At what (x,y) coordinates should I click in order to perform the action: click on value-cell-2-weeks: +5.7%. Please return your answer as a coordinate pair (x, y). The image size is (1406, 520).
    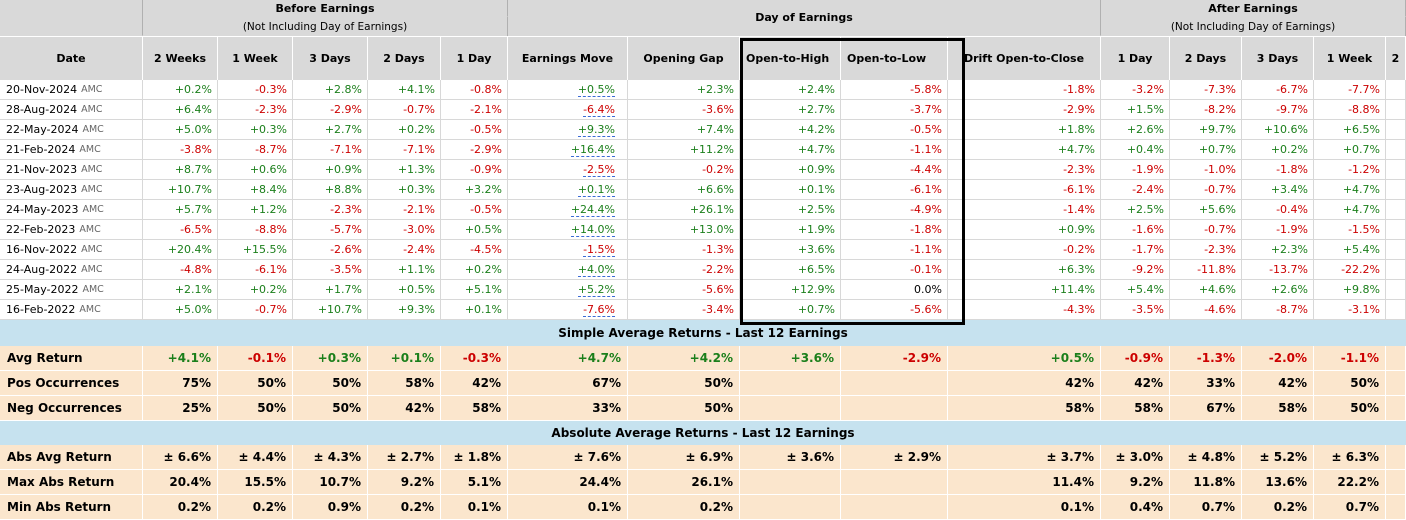
    Looking at the image, I should click on (180, 210).